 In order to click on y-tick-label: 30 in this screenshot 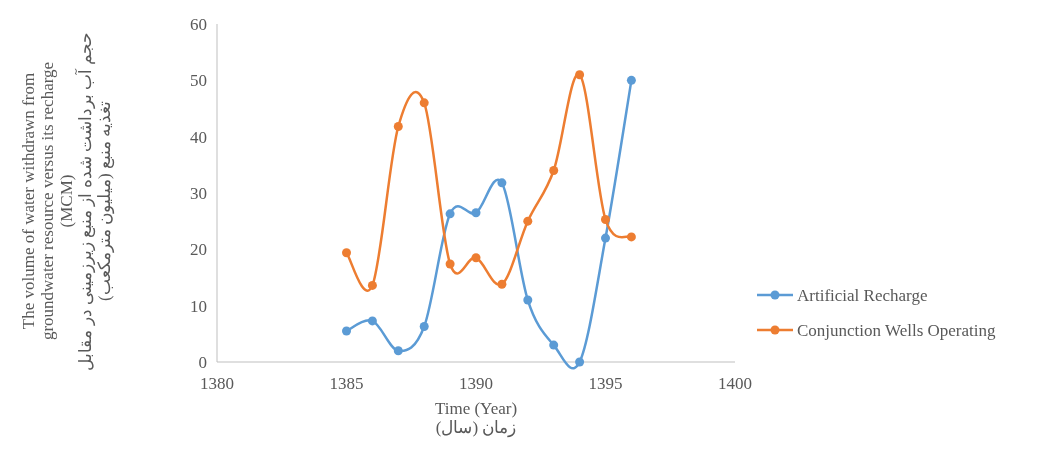, I will do `click(198, 193)`.